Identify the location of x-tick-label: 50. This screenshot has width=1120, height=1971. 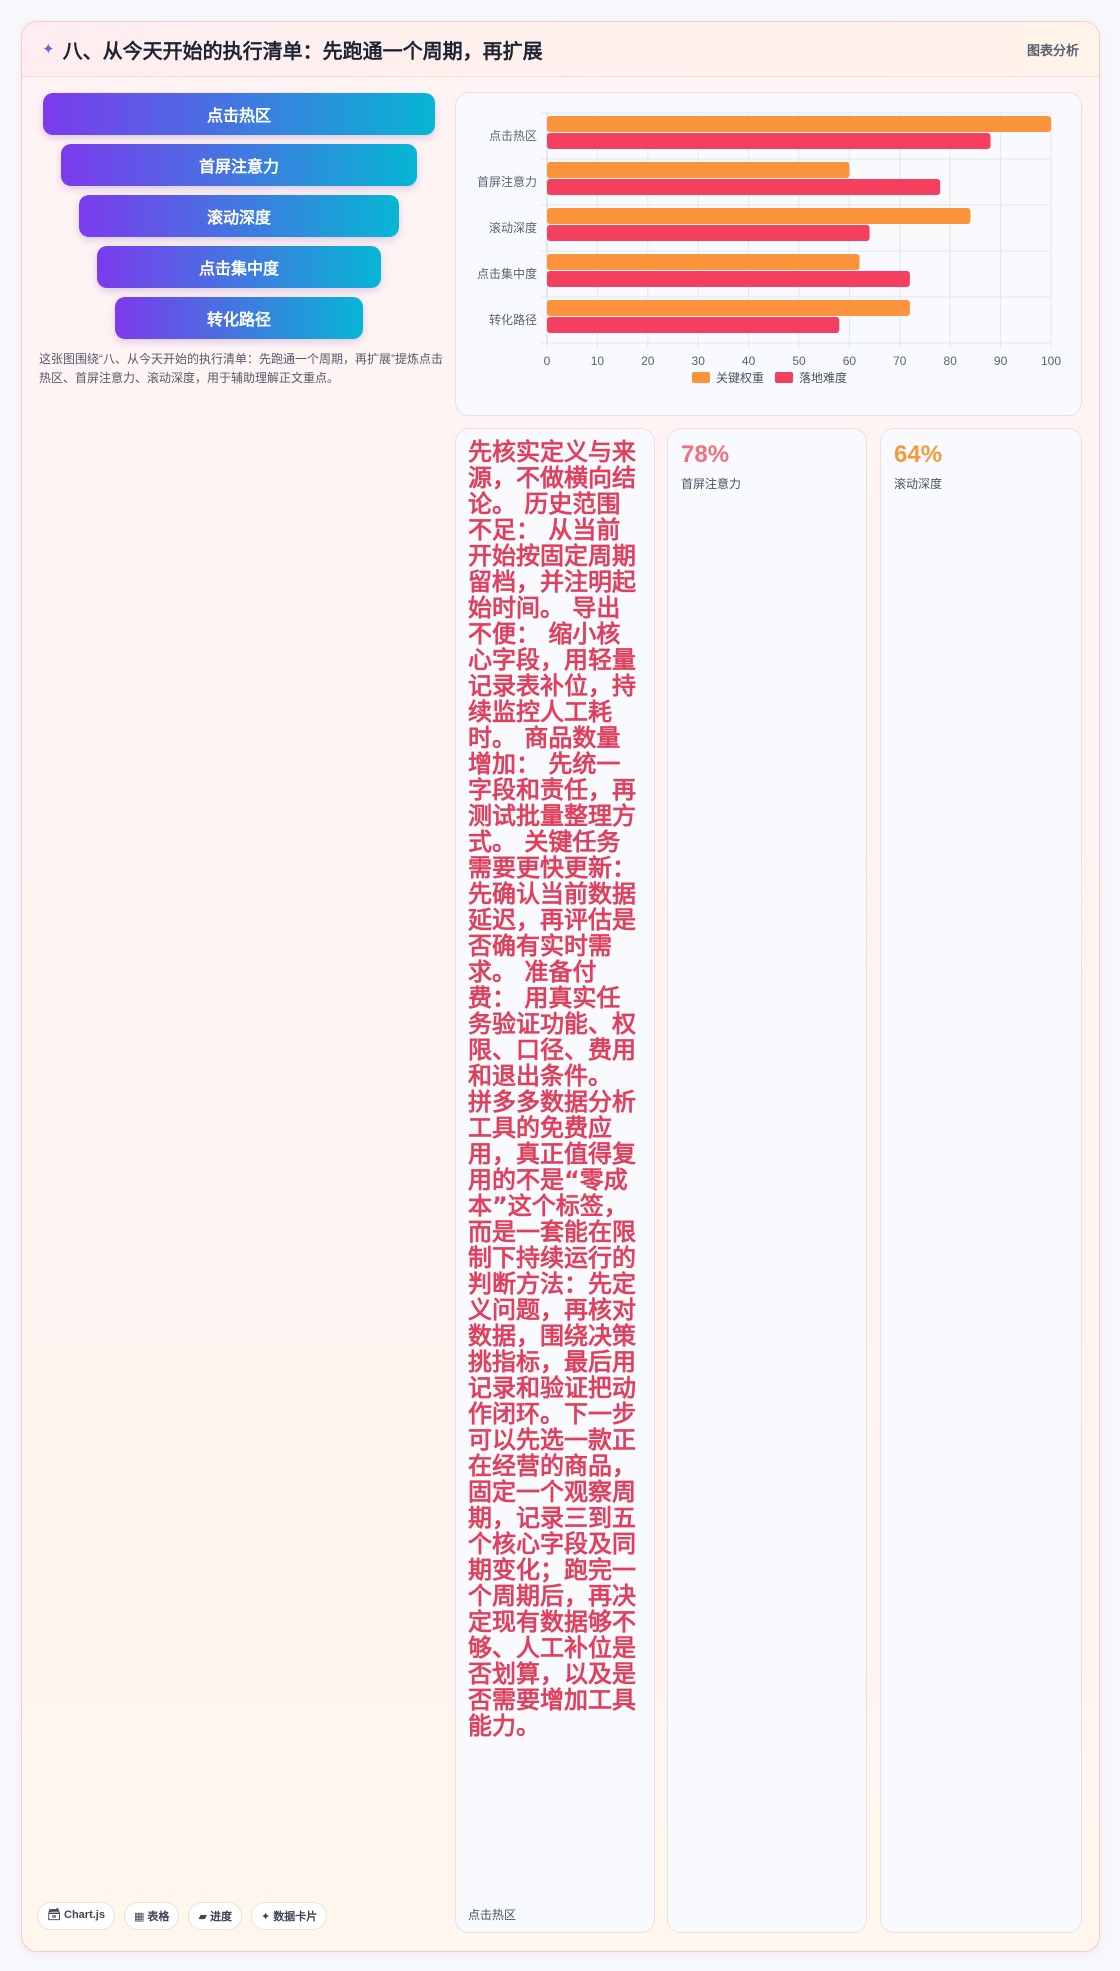
(799, 361).